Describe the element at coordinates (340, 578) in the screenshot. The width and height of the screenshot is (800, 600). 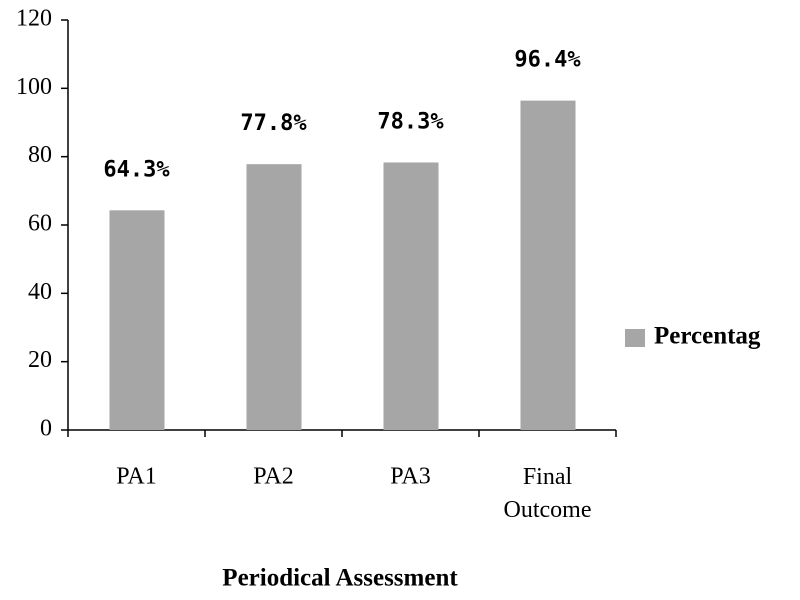
I see `x-axis-label: Periodical Assessment` at that location.